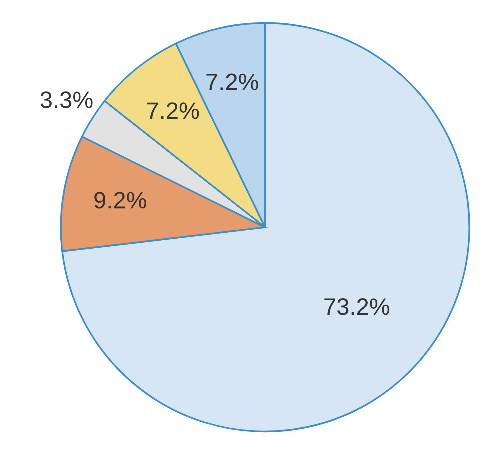 The height and width of the screenshot is (455, 500). Describe the element at coordinates (120, 200) in the screenshot. I see `data-label: 9.2%` at that location.